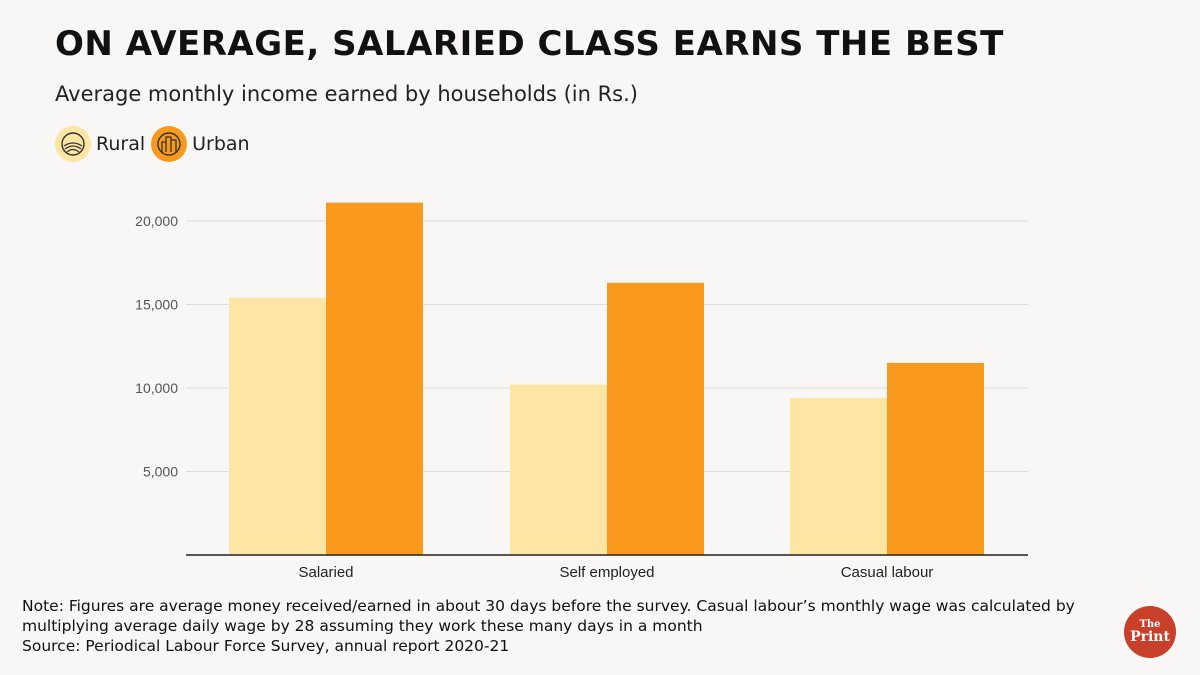  Describe the element at coordinates (156, 388) in the screenshot. I see `y-tick-label: 10,000` at that location.